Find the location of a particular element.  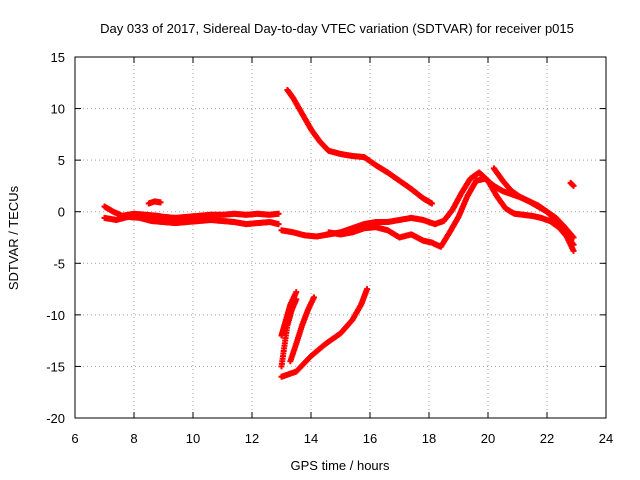

x-tick-label: 18 is located at coordinates (429, 438).